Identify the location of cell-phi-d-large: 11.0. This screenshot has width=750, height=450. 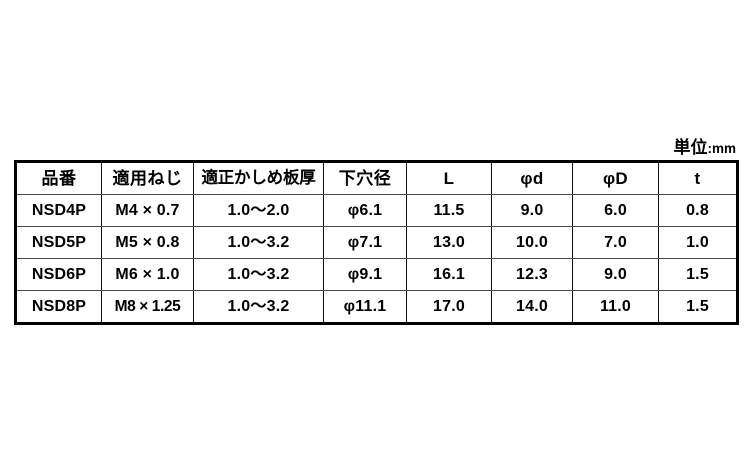
(615, 307).